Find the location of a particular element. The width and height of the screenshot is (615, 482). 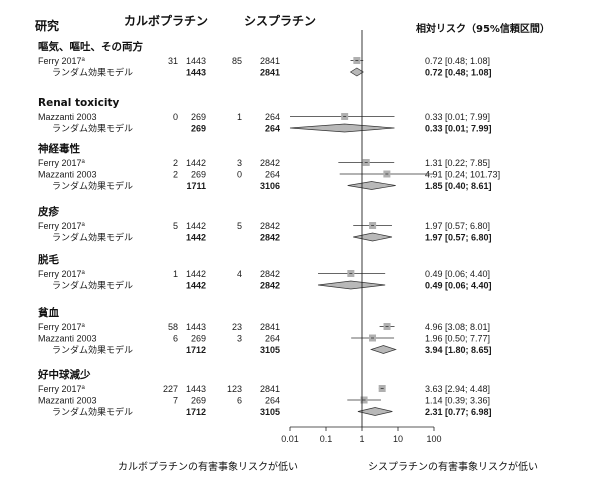

header-study: 研究 is located at coordinates (47, 25).